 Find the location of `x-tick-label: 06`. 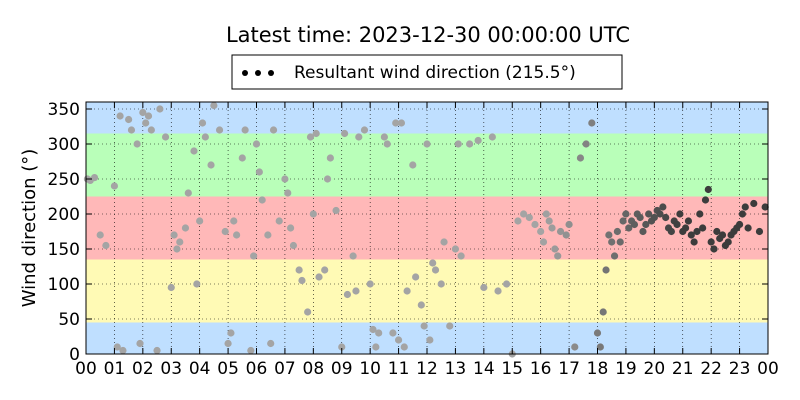

x-tick-label: 06 is located at coordinates (257, 369).